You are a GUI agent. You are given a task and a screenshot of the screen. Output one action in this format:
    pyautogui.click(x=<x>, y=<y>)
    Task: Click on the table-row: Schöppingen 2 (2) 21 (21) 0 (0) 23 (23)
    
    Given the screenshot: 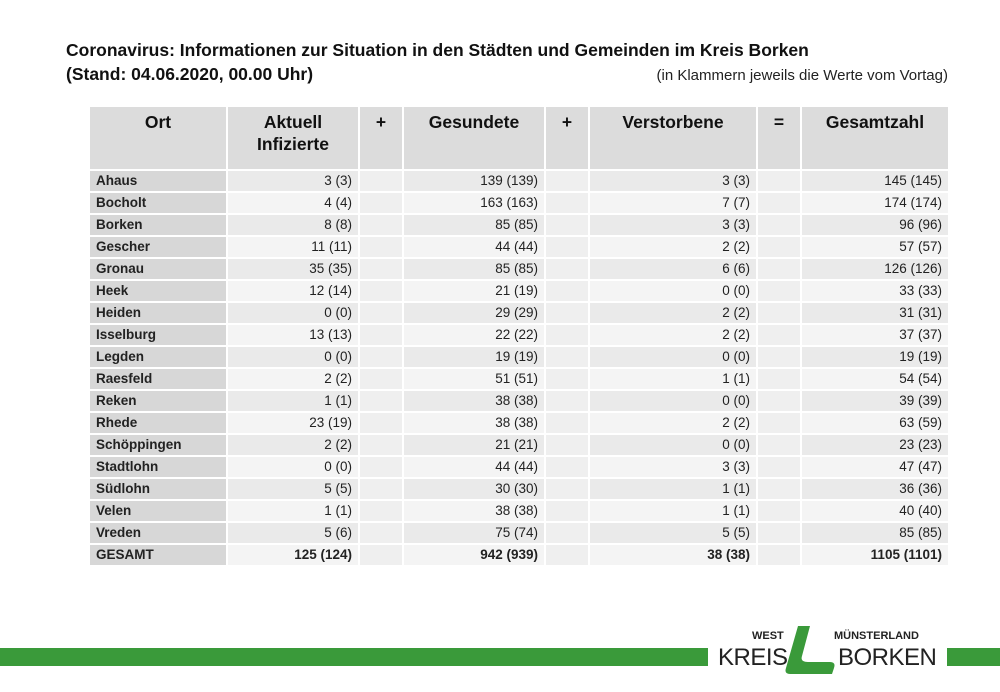 What is the action you would take?
    pyautogui.click(x=519, y=445)
    